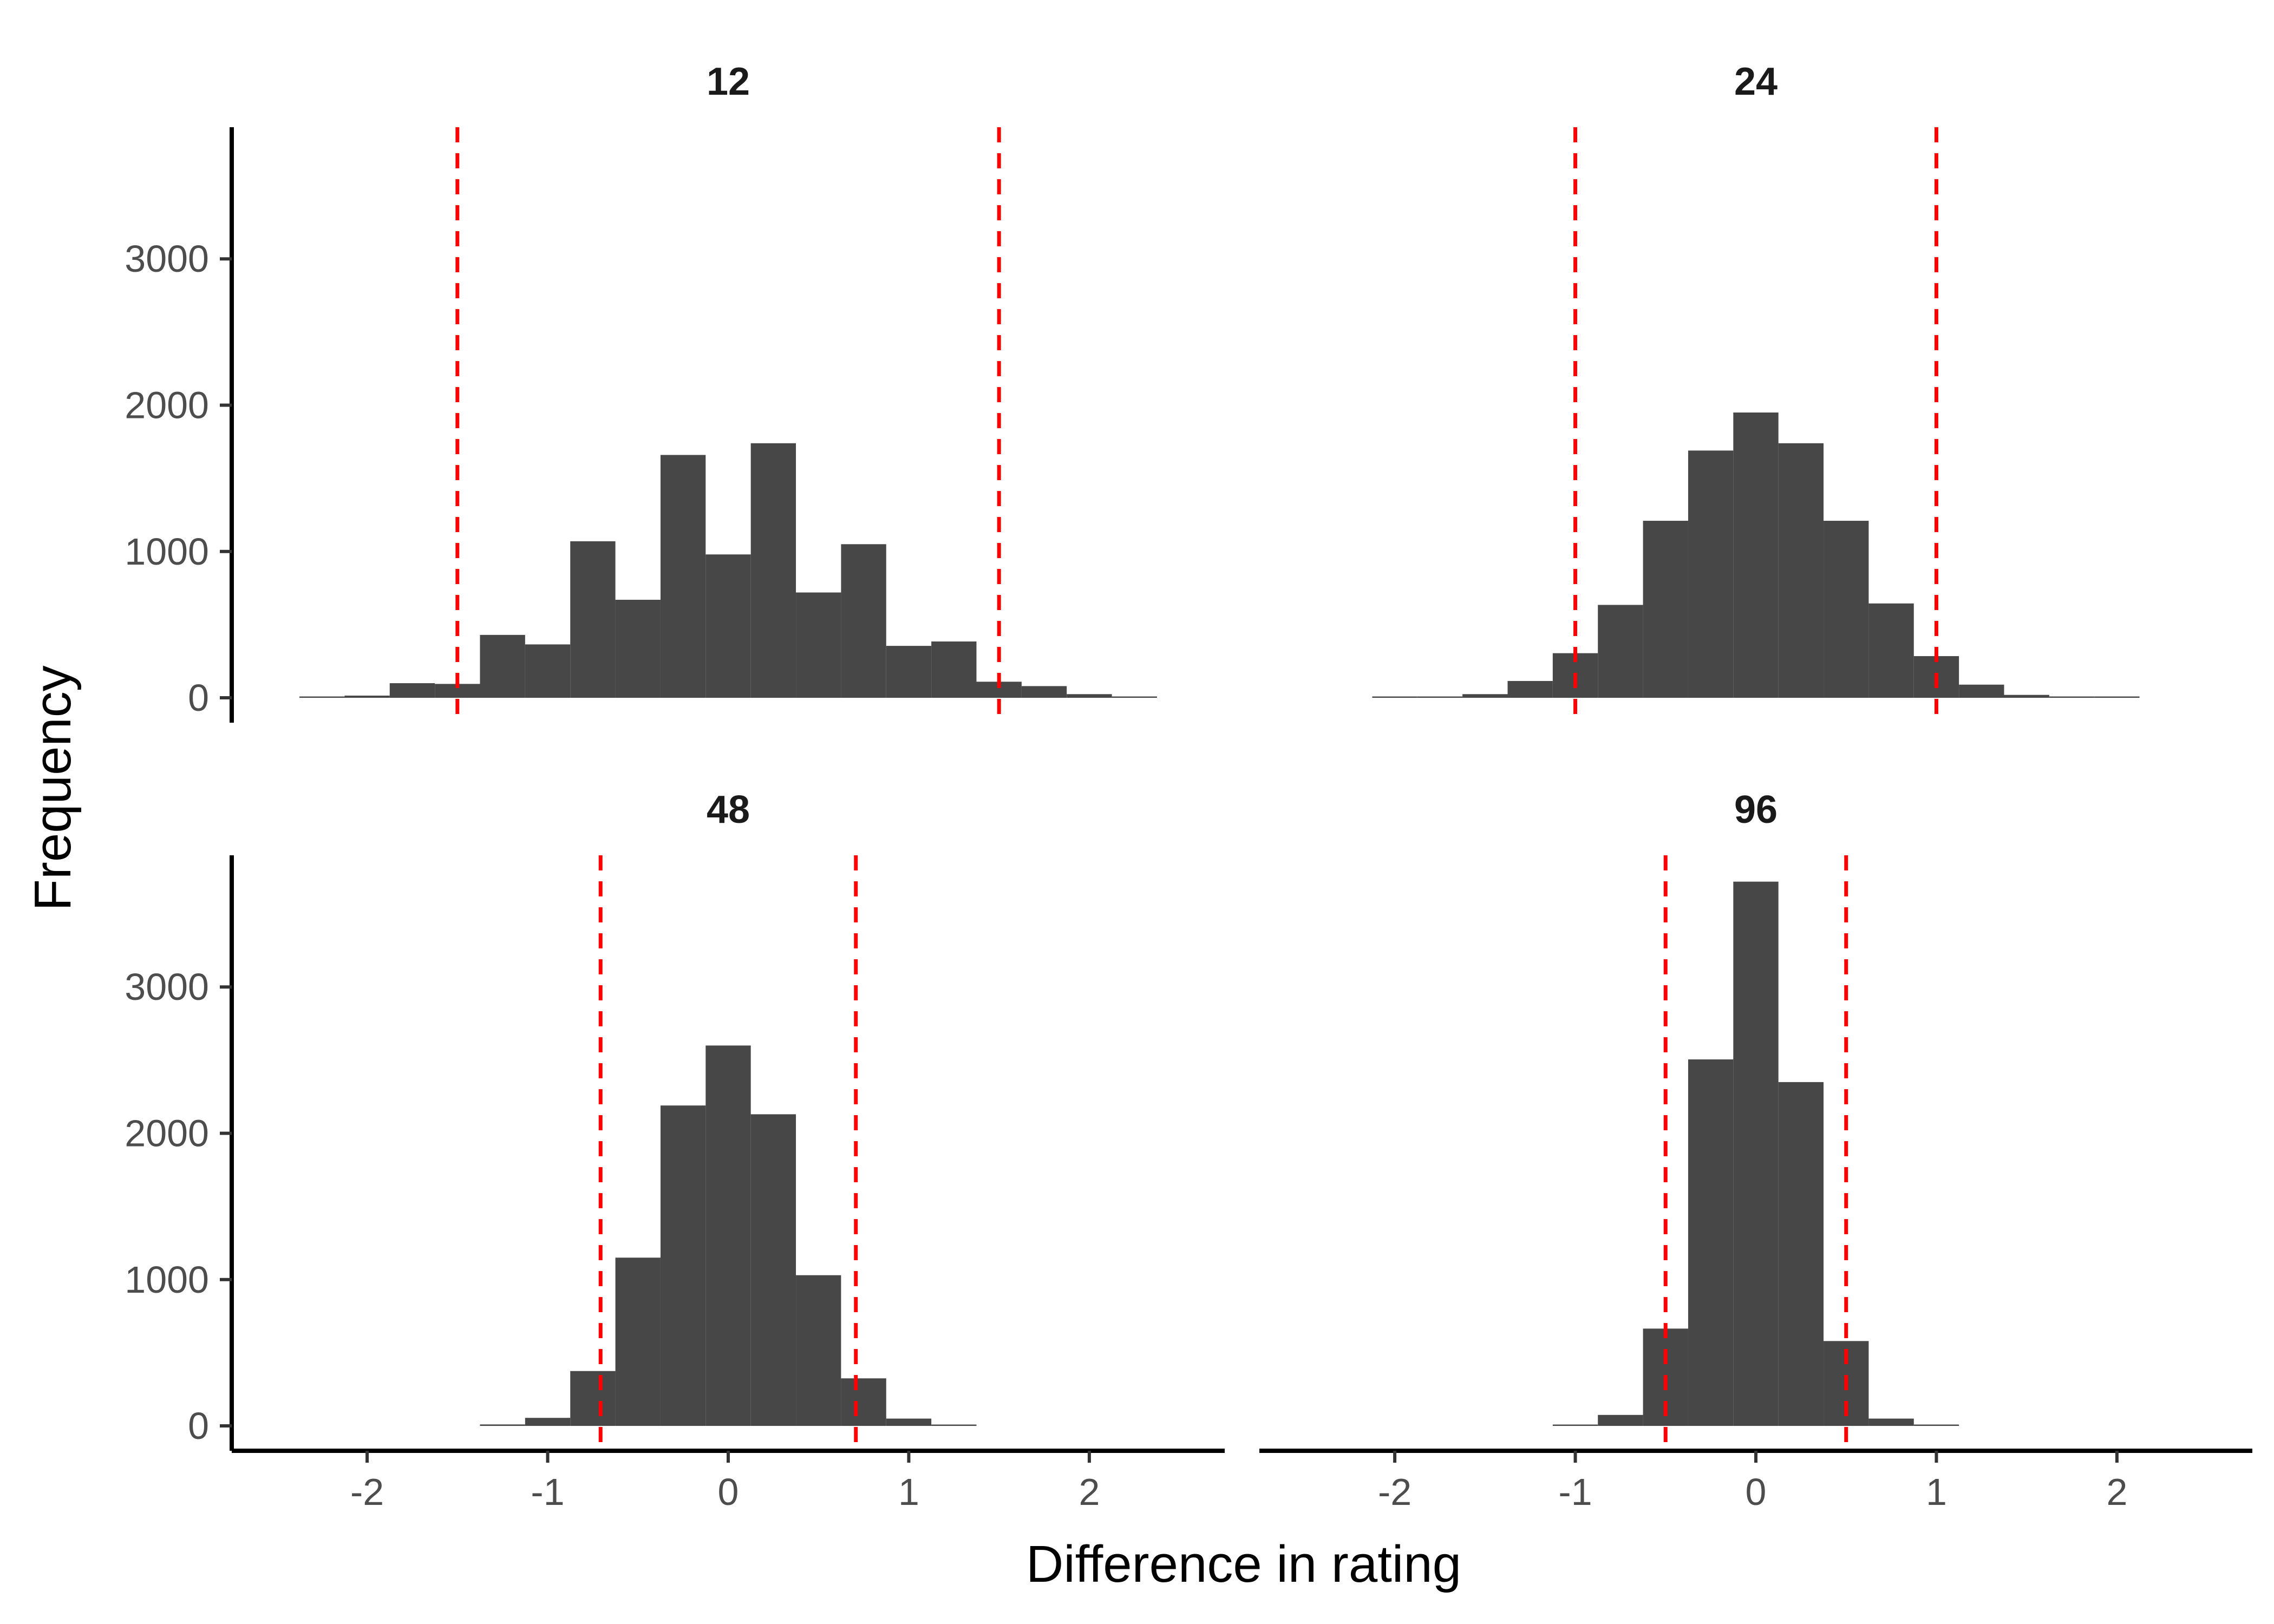 This screenshot has width=2274, height=1624. I want to click on x-axis-title: Difference in rating, so click(1243, 1564).